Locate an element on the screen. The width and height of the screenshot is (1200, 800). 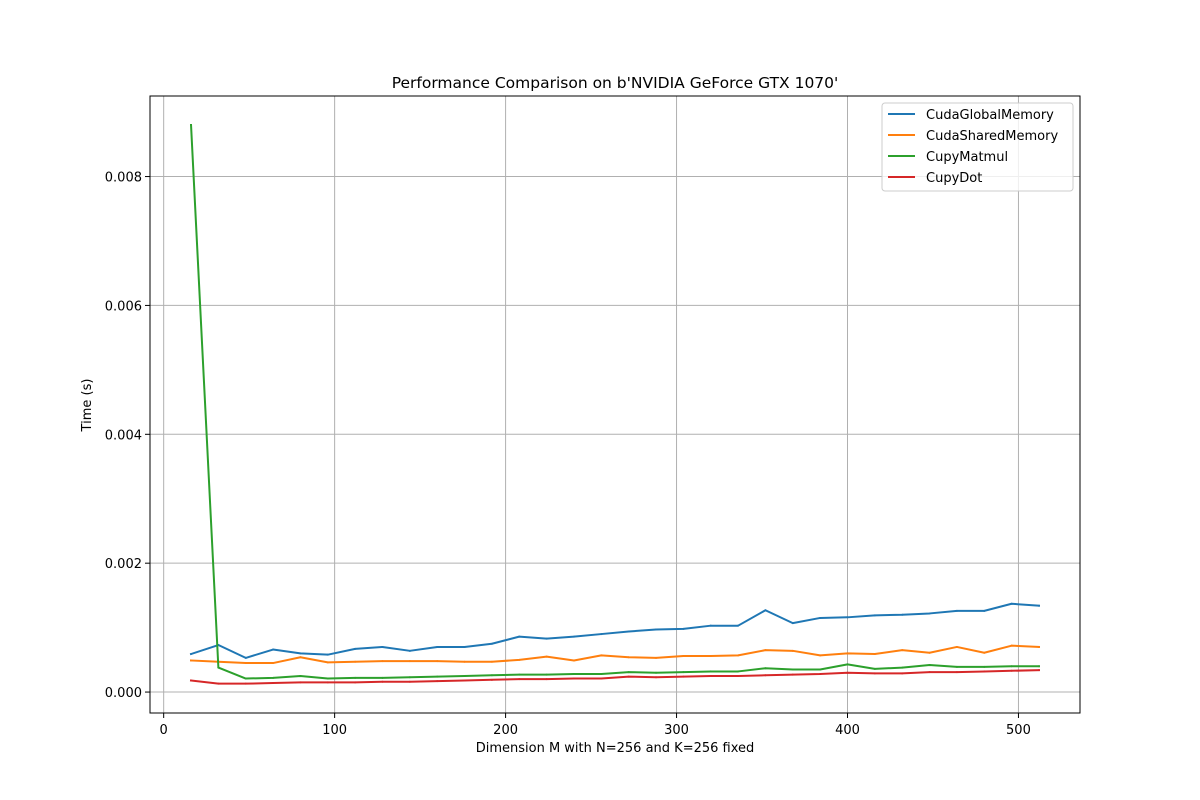
y-tick-label: 0.000 is located at coordinates (123, 693).